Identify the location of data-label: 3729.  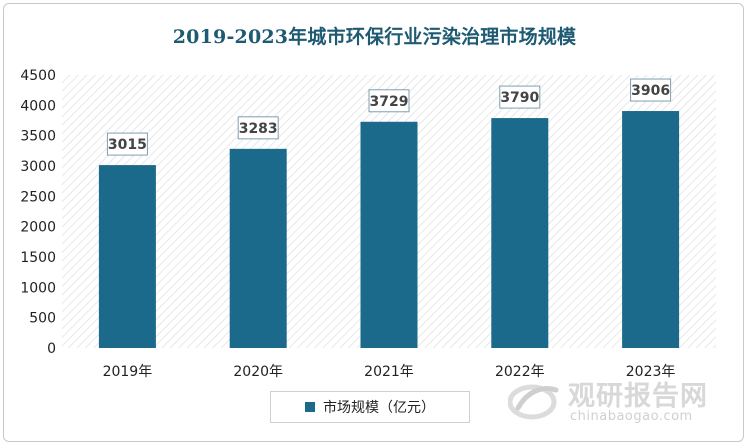
(389, 102).